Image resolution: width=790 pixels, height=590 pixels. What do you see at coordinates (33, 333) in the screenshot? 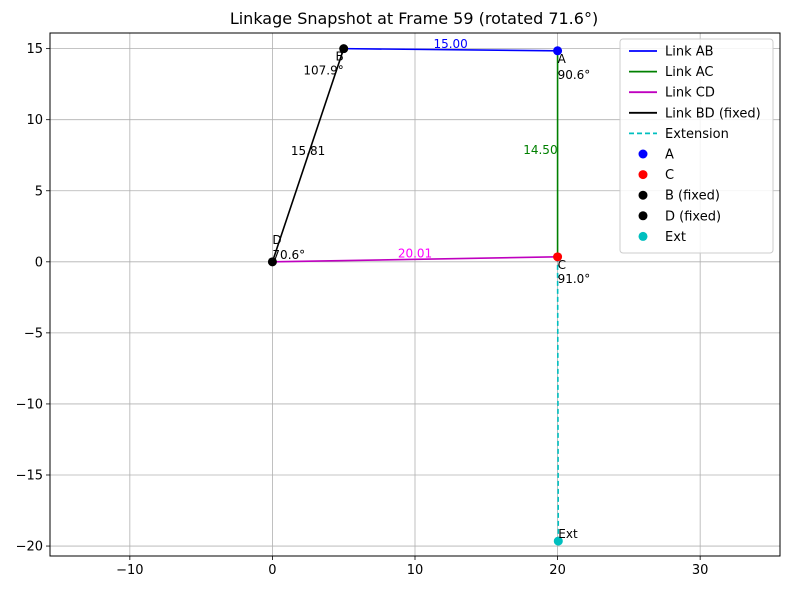
I see `y-tick-label: −5` at bounding box center [33, 333].